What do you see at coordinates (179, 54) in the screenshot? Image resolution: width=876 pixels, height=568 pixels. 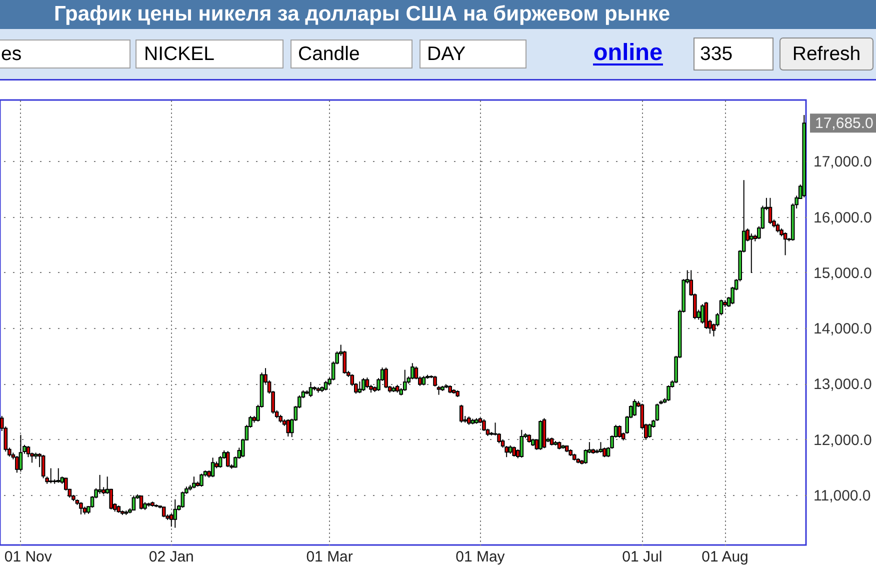 I see `text: NICKEL` at bounding box center [179, 54].